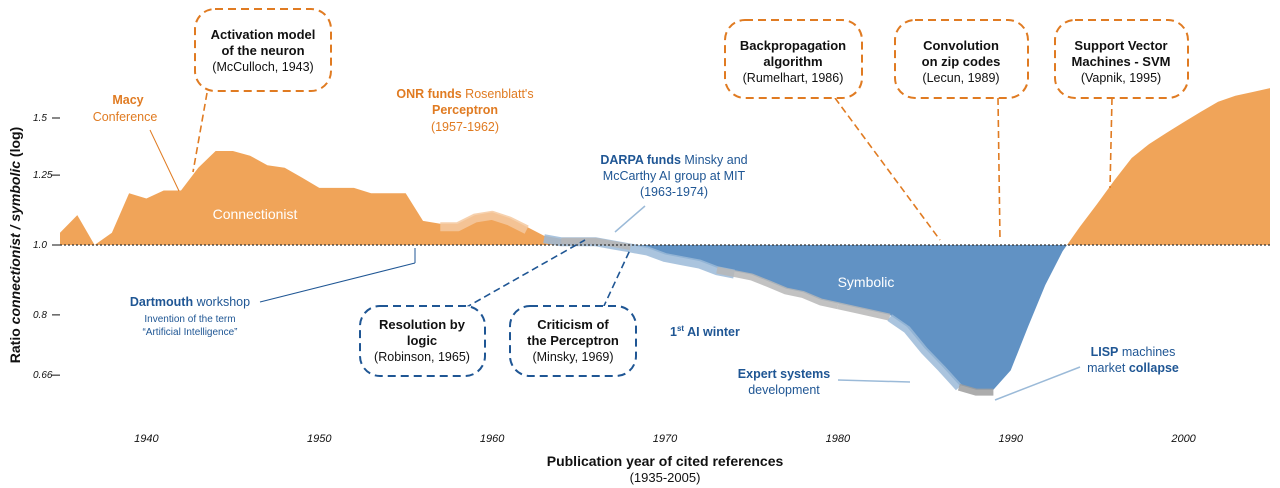 Image resolution: width=1280 pixels, height=488 pixels. I want to click on annotation-macy-line2: Conference, so click(125, 117).